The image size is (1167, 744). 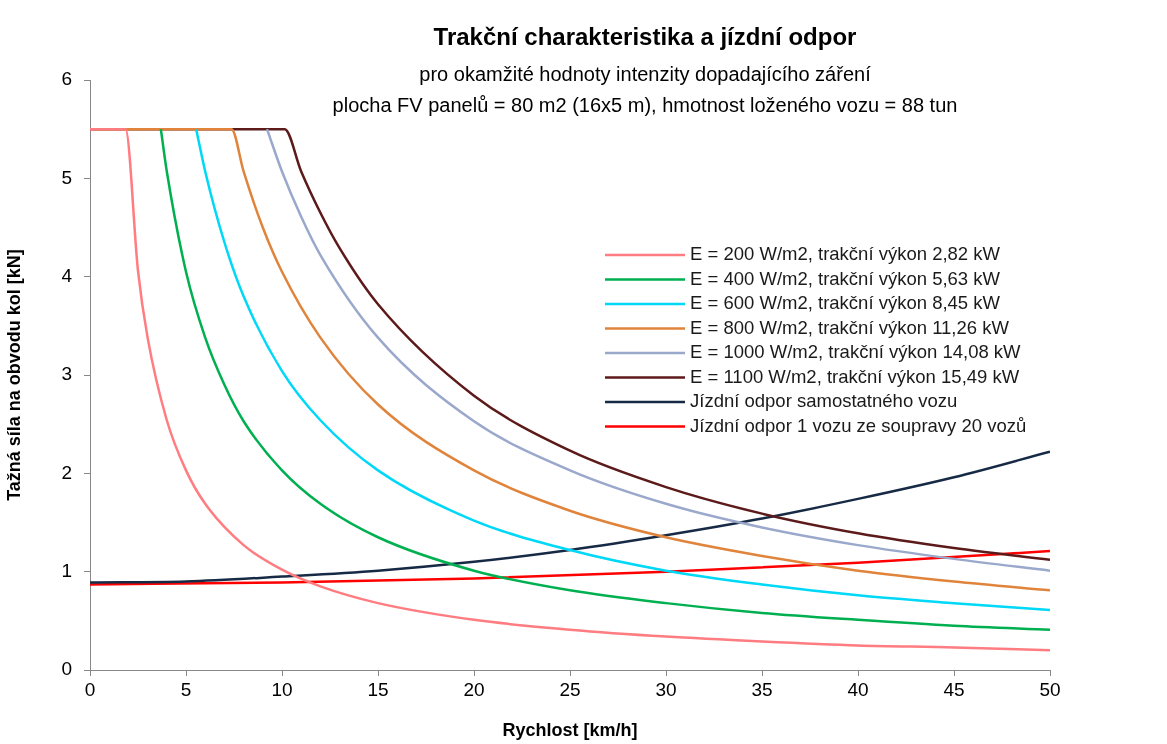 What do you see at coordinates (66, 374) in the screenshot?
I see `y-tick-label: 3` at bounding box center [66, 374].